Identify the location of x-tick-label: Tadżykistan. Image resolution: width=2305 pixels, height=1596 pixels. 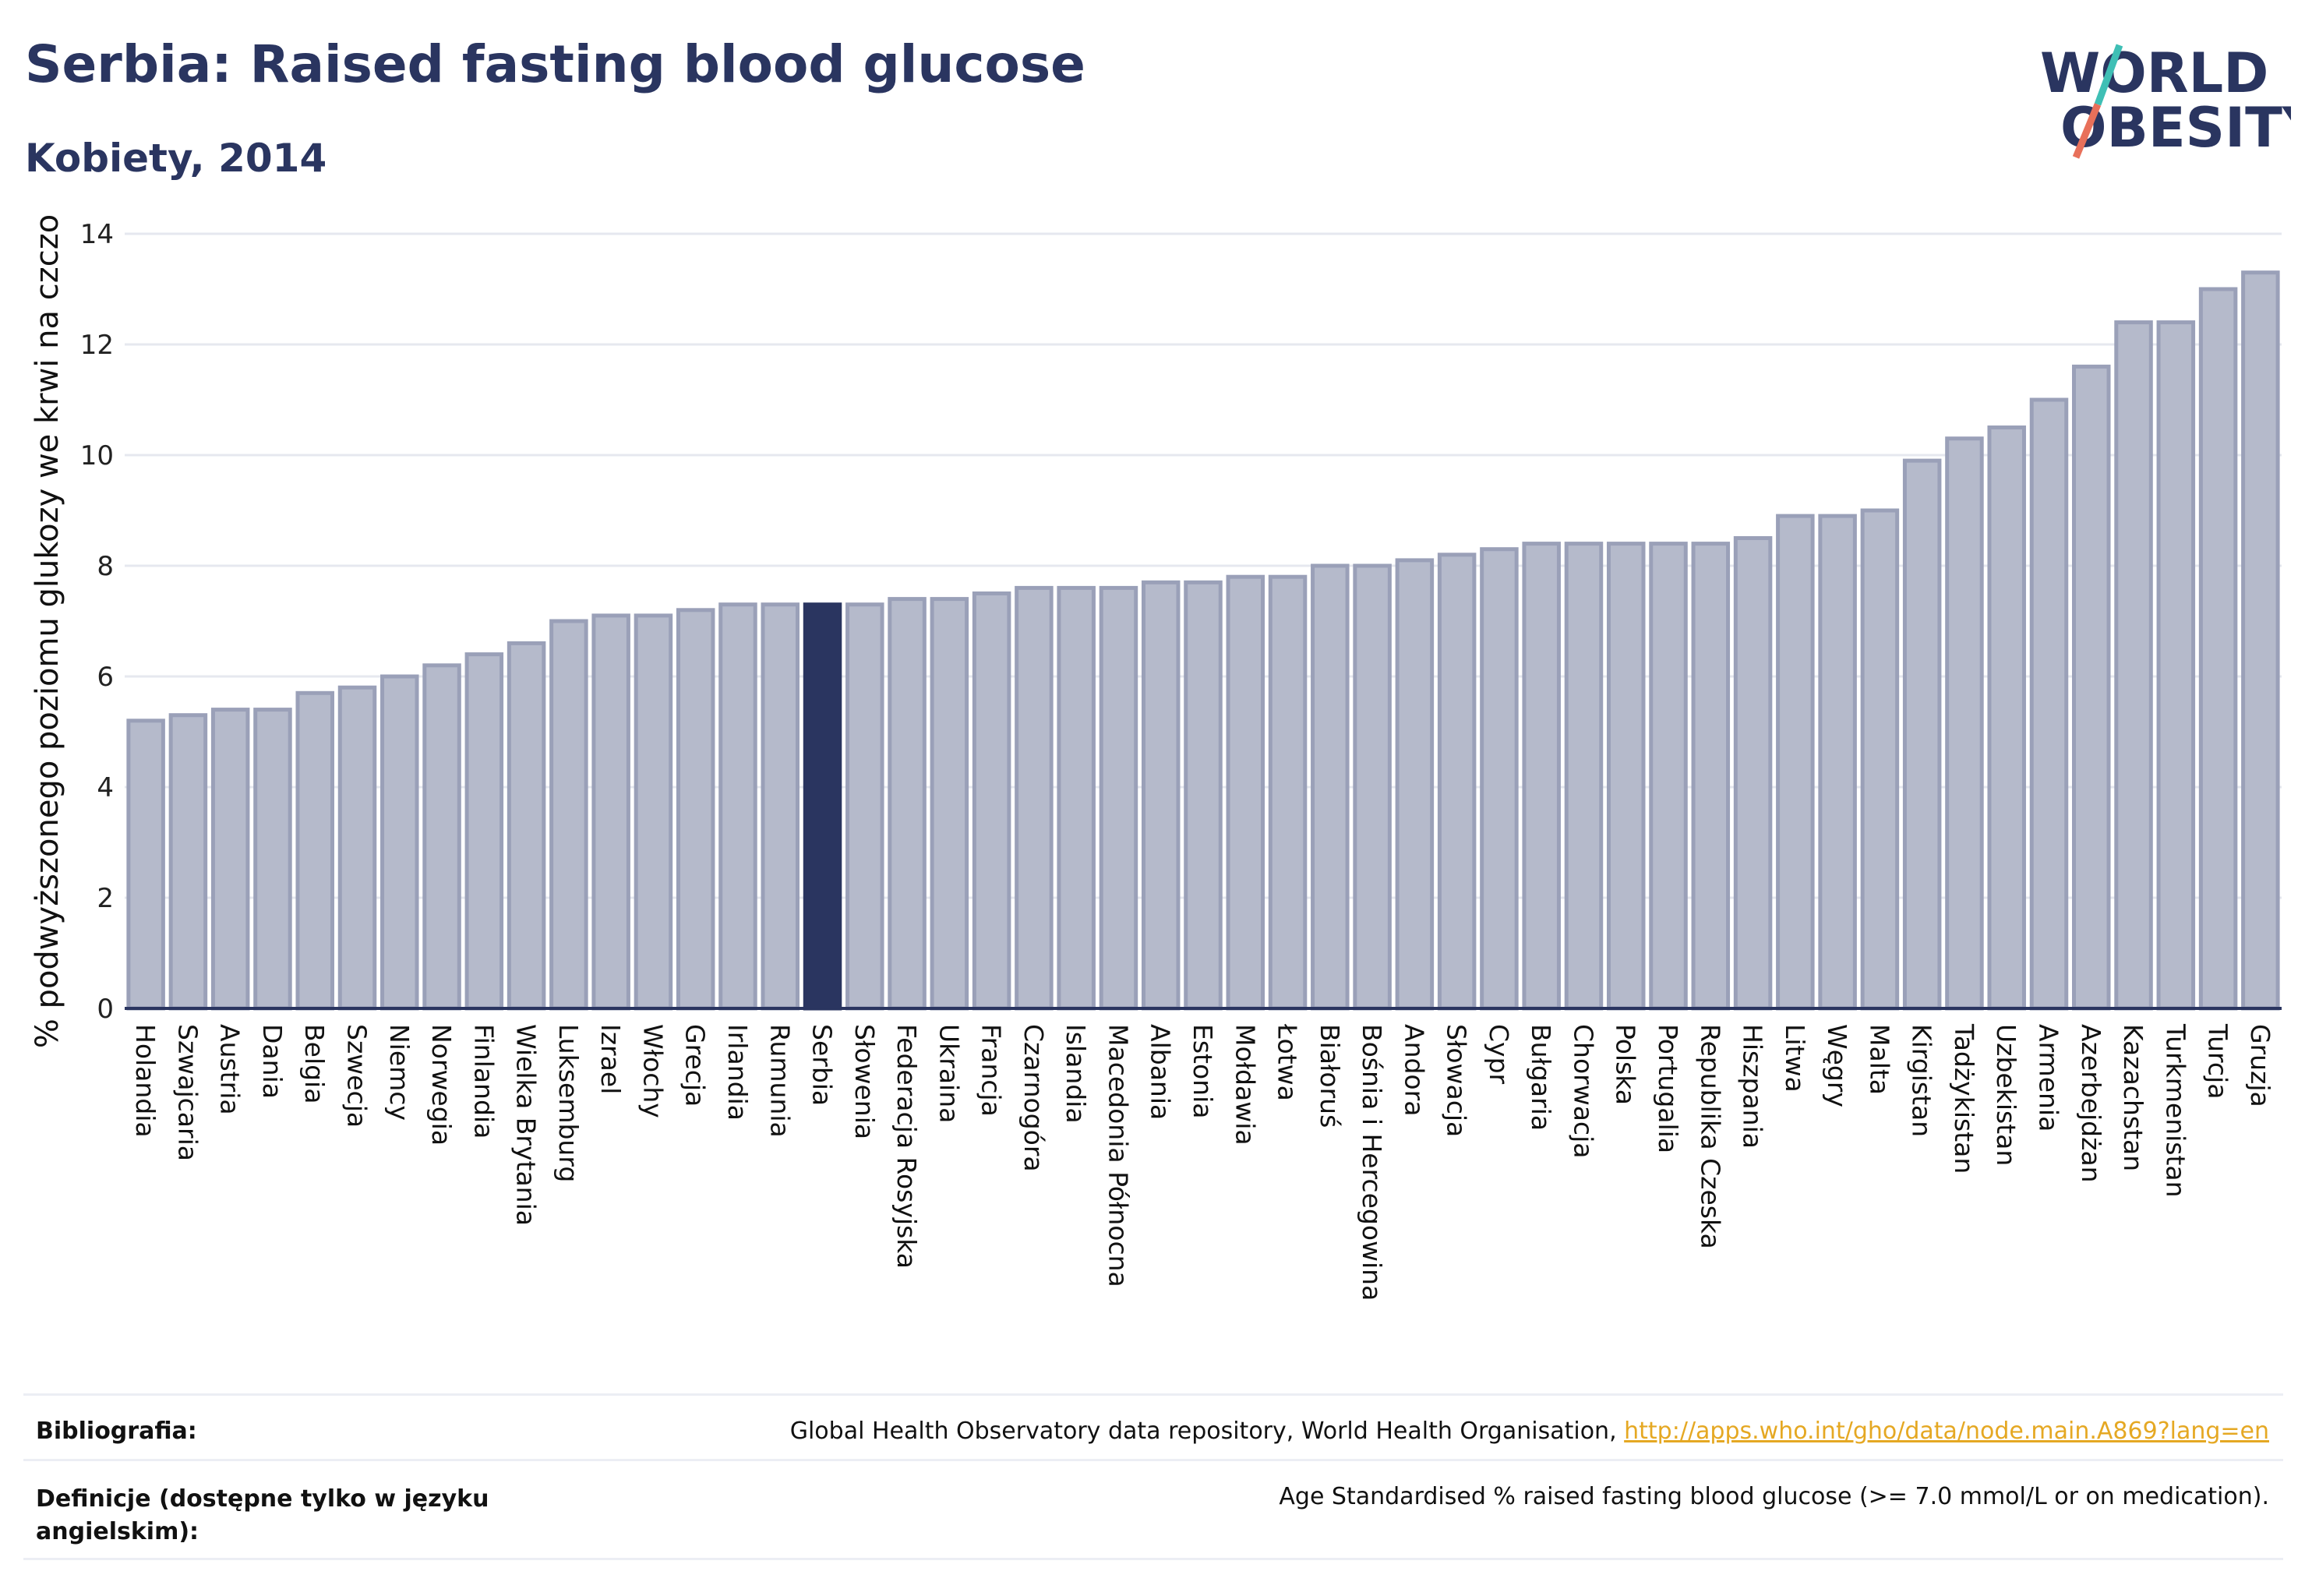
(1964, 1098).